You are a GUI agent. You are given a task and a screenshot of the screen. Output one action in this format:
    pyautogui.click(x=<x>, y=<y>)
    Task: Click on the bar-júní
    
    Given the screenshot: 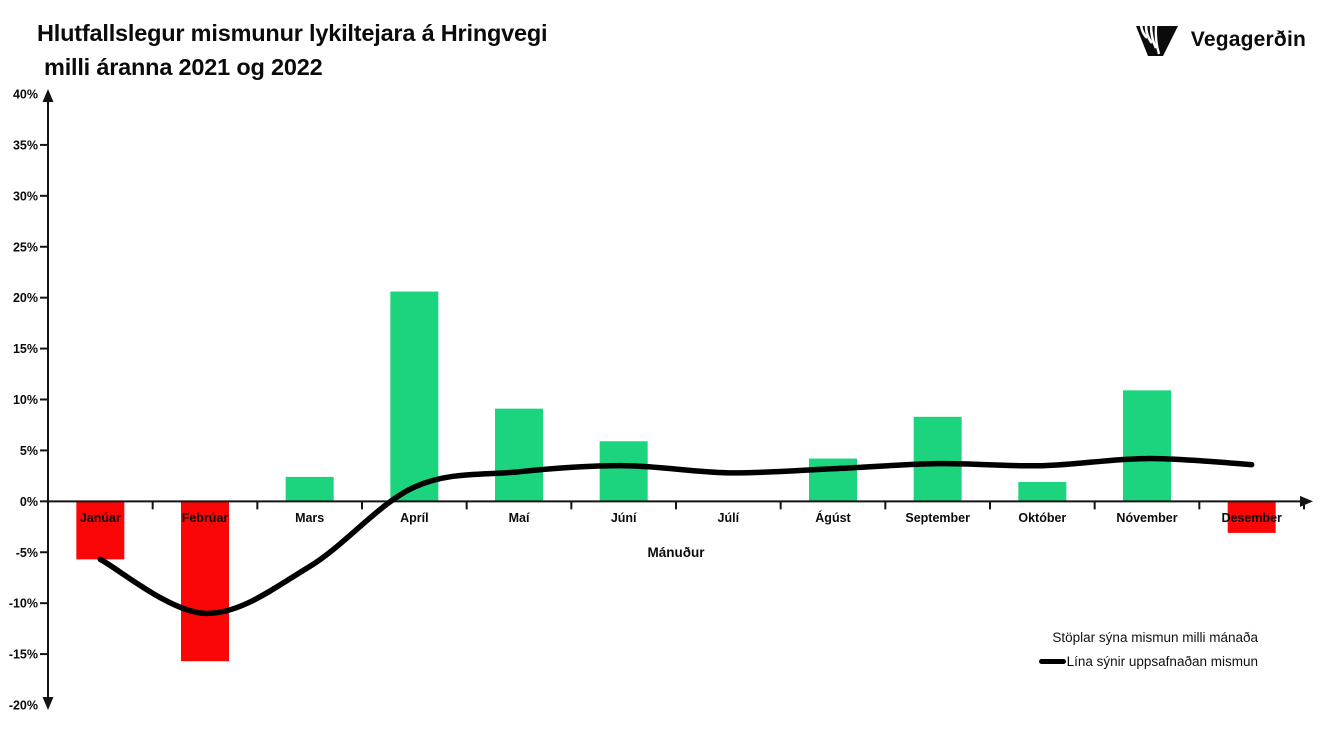 What is the action you would take?
    pyautogui.click(x=623, y=471)
    